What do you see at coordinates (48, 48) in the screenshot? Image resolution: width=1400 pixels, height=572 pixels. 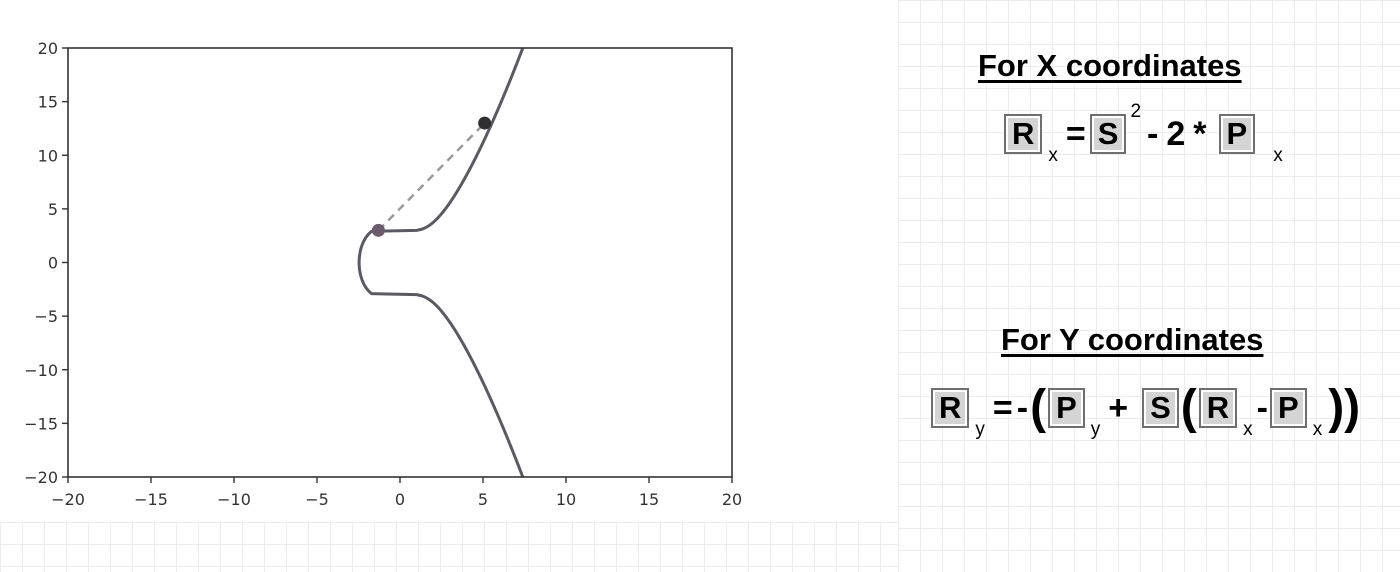 I see `y-tick-label: 20` at bounding box center [48, 48].